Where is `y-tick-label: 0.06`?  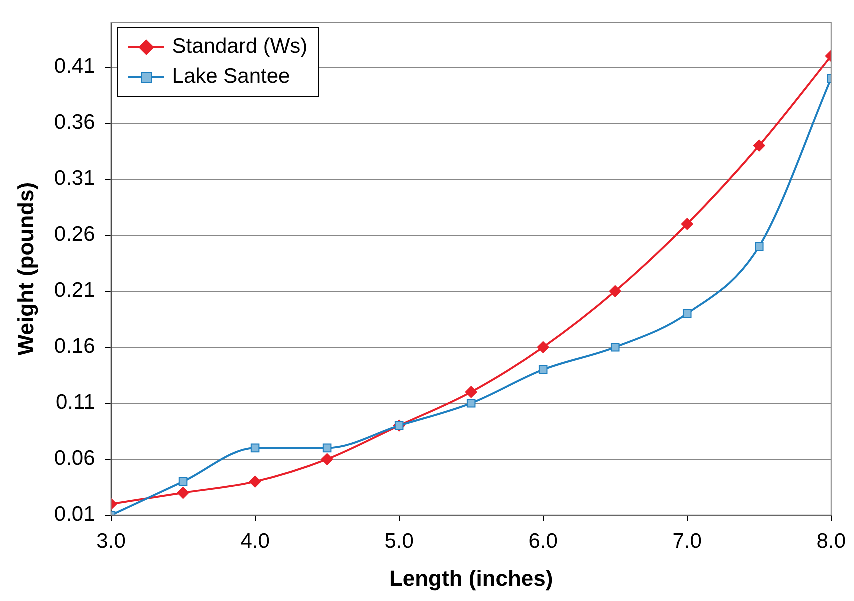 y-tick-label: 0.06 is located at coordinates (75, 458).